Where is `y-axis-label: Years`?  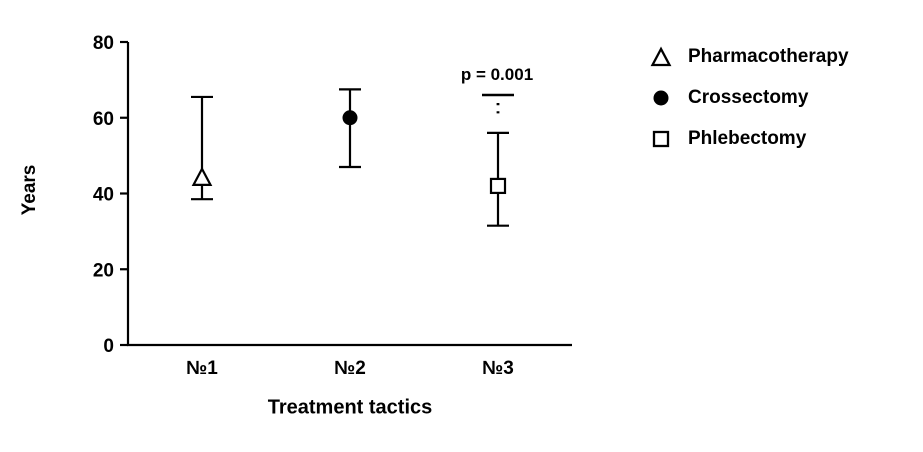
y-axis-label: Years is located at coordinates (29, 190).